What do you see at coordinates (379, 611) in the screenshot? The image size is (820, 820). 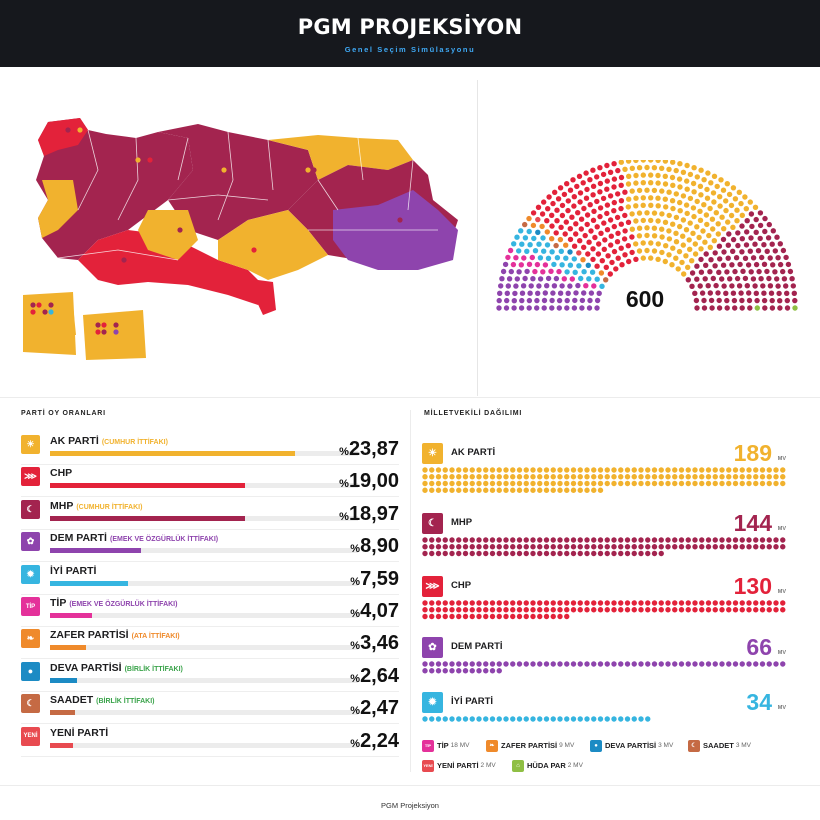 I see `percent-value: 4,07` at bounding box center [379, 611].